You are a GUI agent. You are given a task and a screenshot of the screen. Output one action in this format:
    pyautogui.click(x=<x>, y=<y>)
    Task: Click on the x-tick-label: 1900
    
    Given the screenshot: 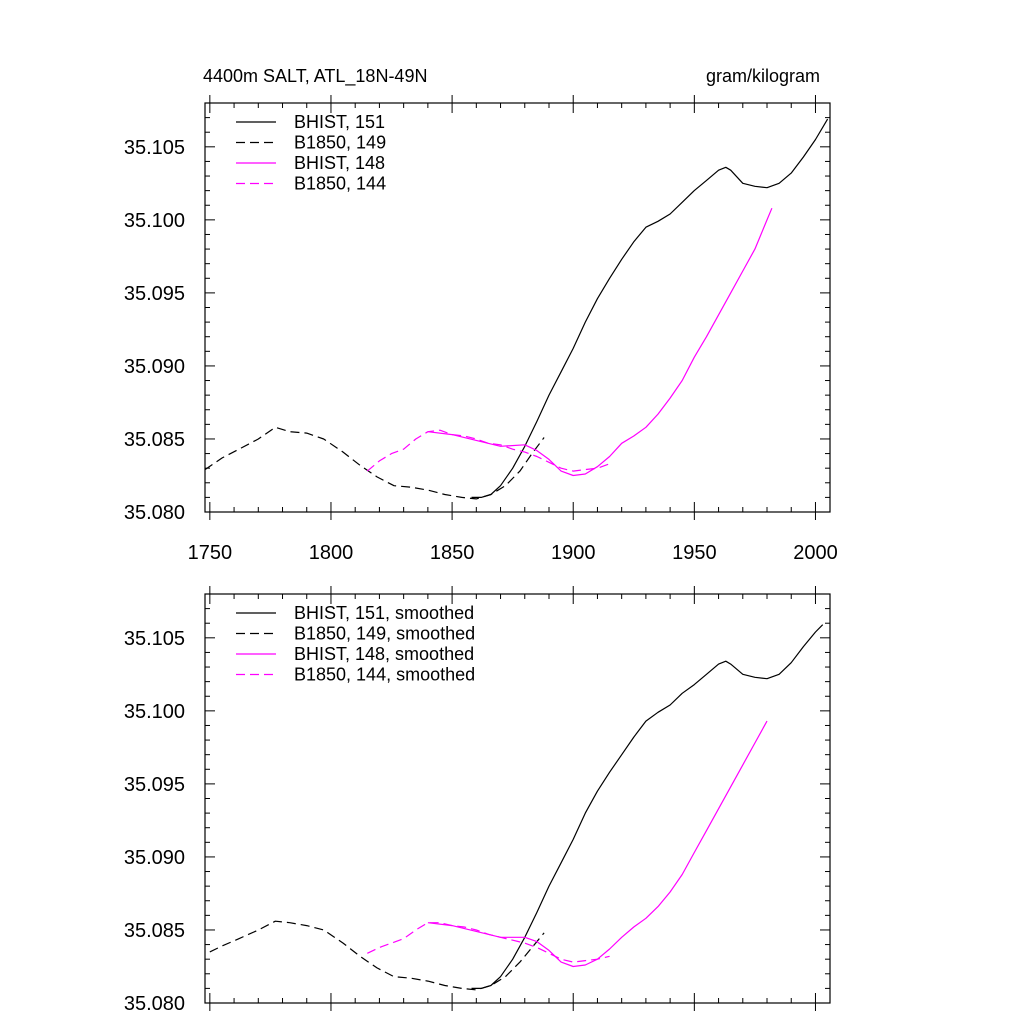 What is the action you would take?
    pyautogui.click(x=573, y=553)
    